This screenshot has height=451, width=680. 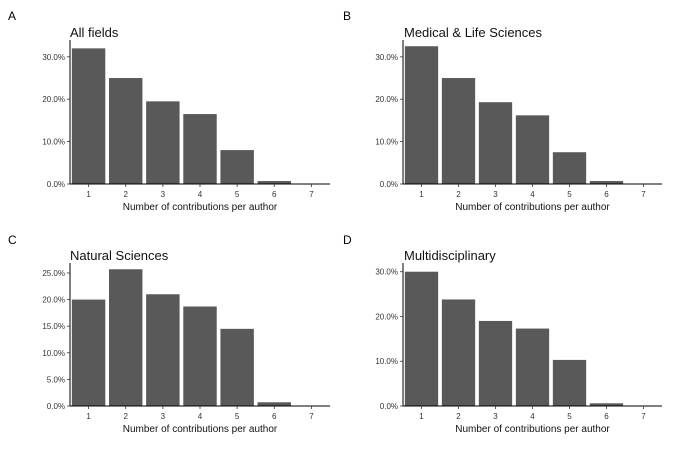 I want to click on panel-title: Natural Sciences, so click(x=119, y=255).